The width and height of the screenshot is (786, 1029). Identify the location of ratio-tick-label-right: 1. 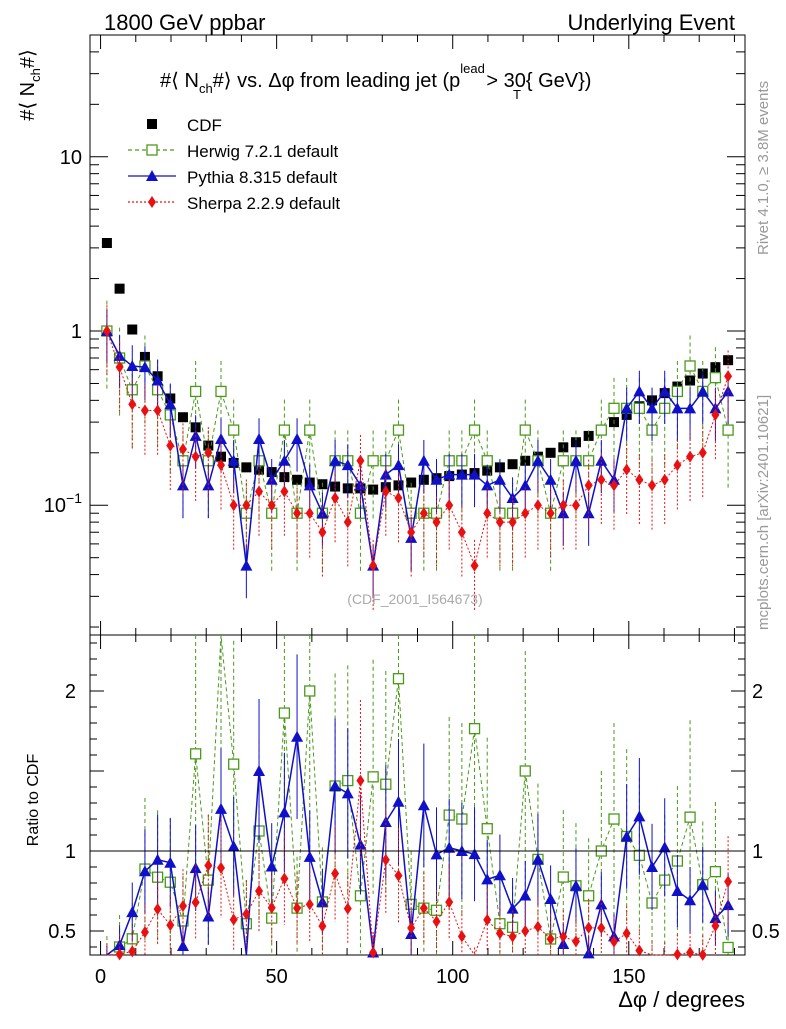
(757, 852).